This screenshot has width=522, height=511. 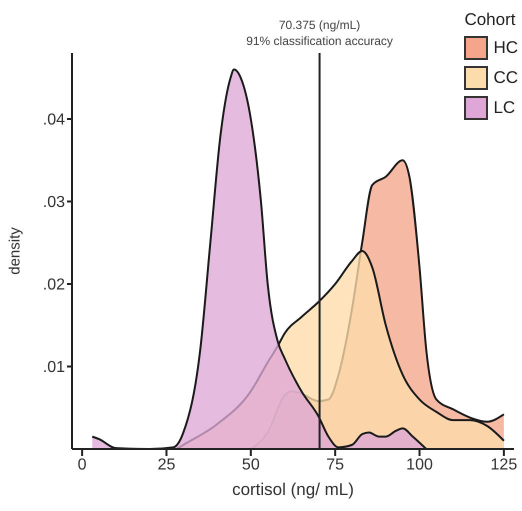 What do you see at coordinates (167, 465) in the screenshot?
I see `x-tick-label: 25` at bounding box center [167, 465].